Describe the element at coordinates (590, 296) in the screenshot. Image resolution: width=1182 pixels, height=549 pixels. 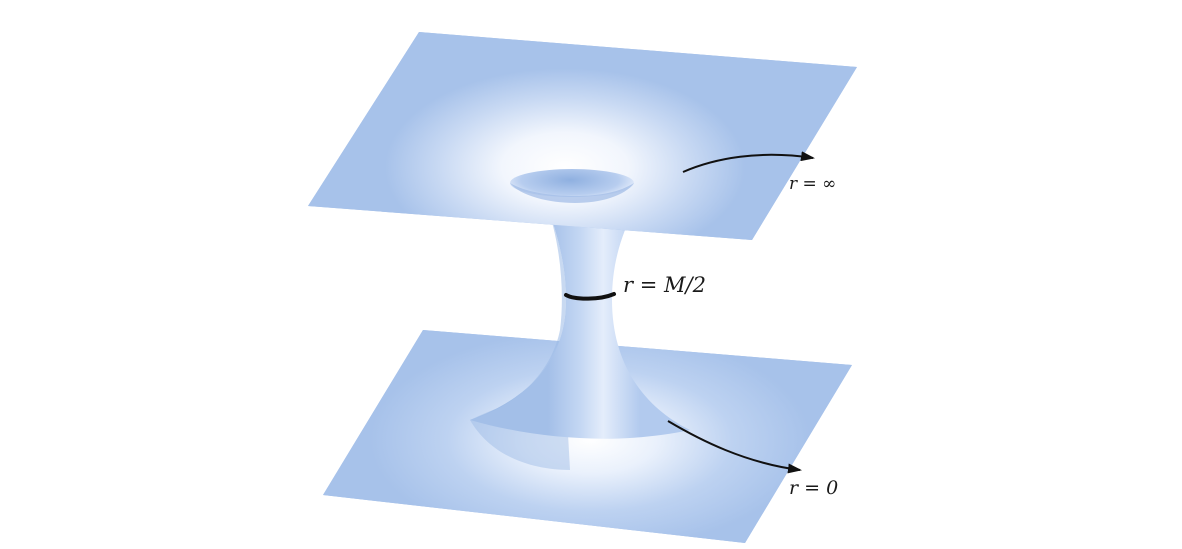
I see `throat-ring` at that location.